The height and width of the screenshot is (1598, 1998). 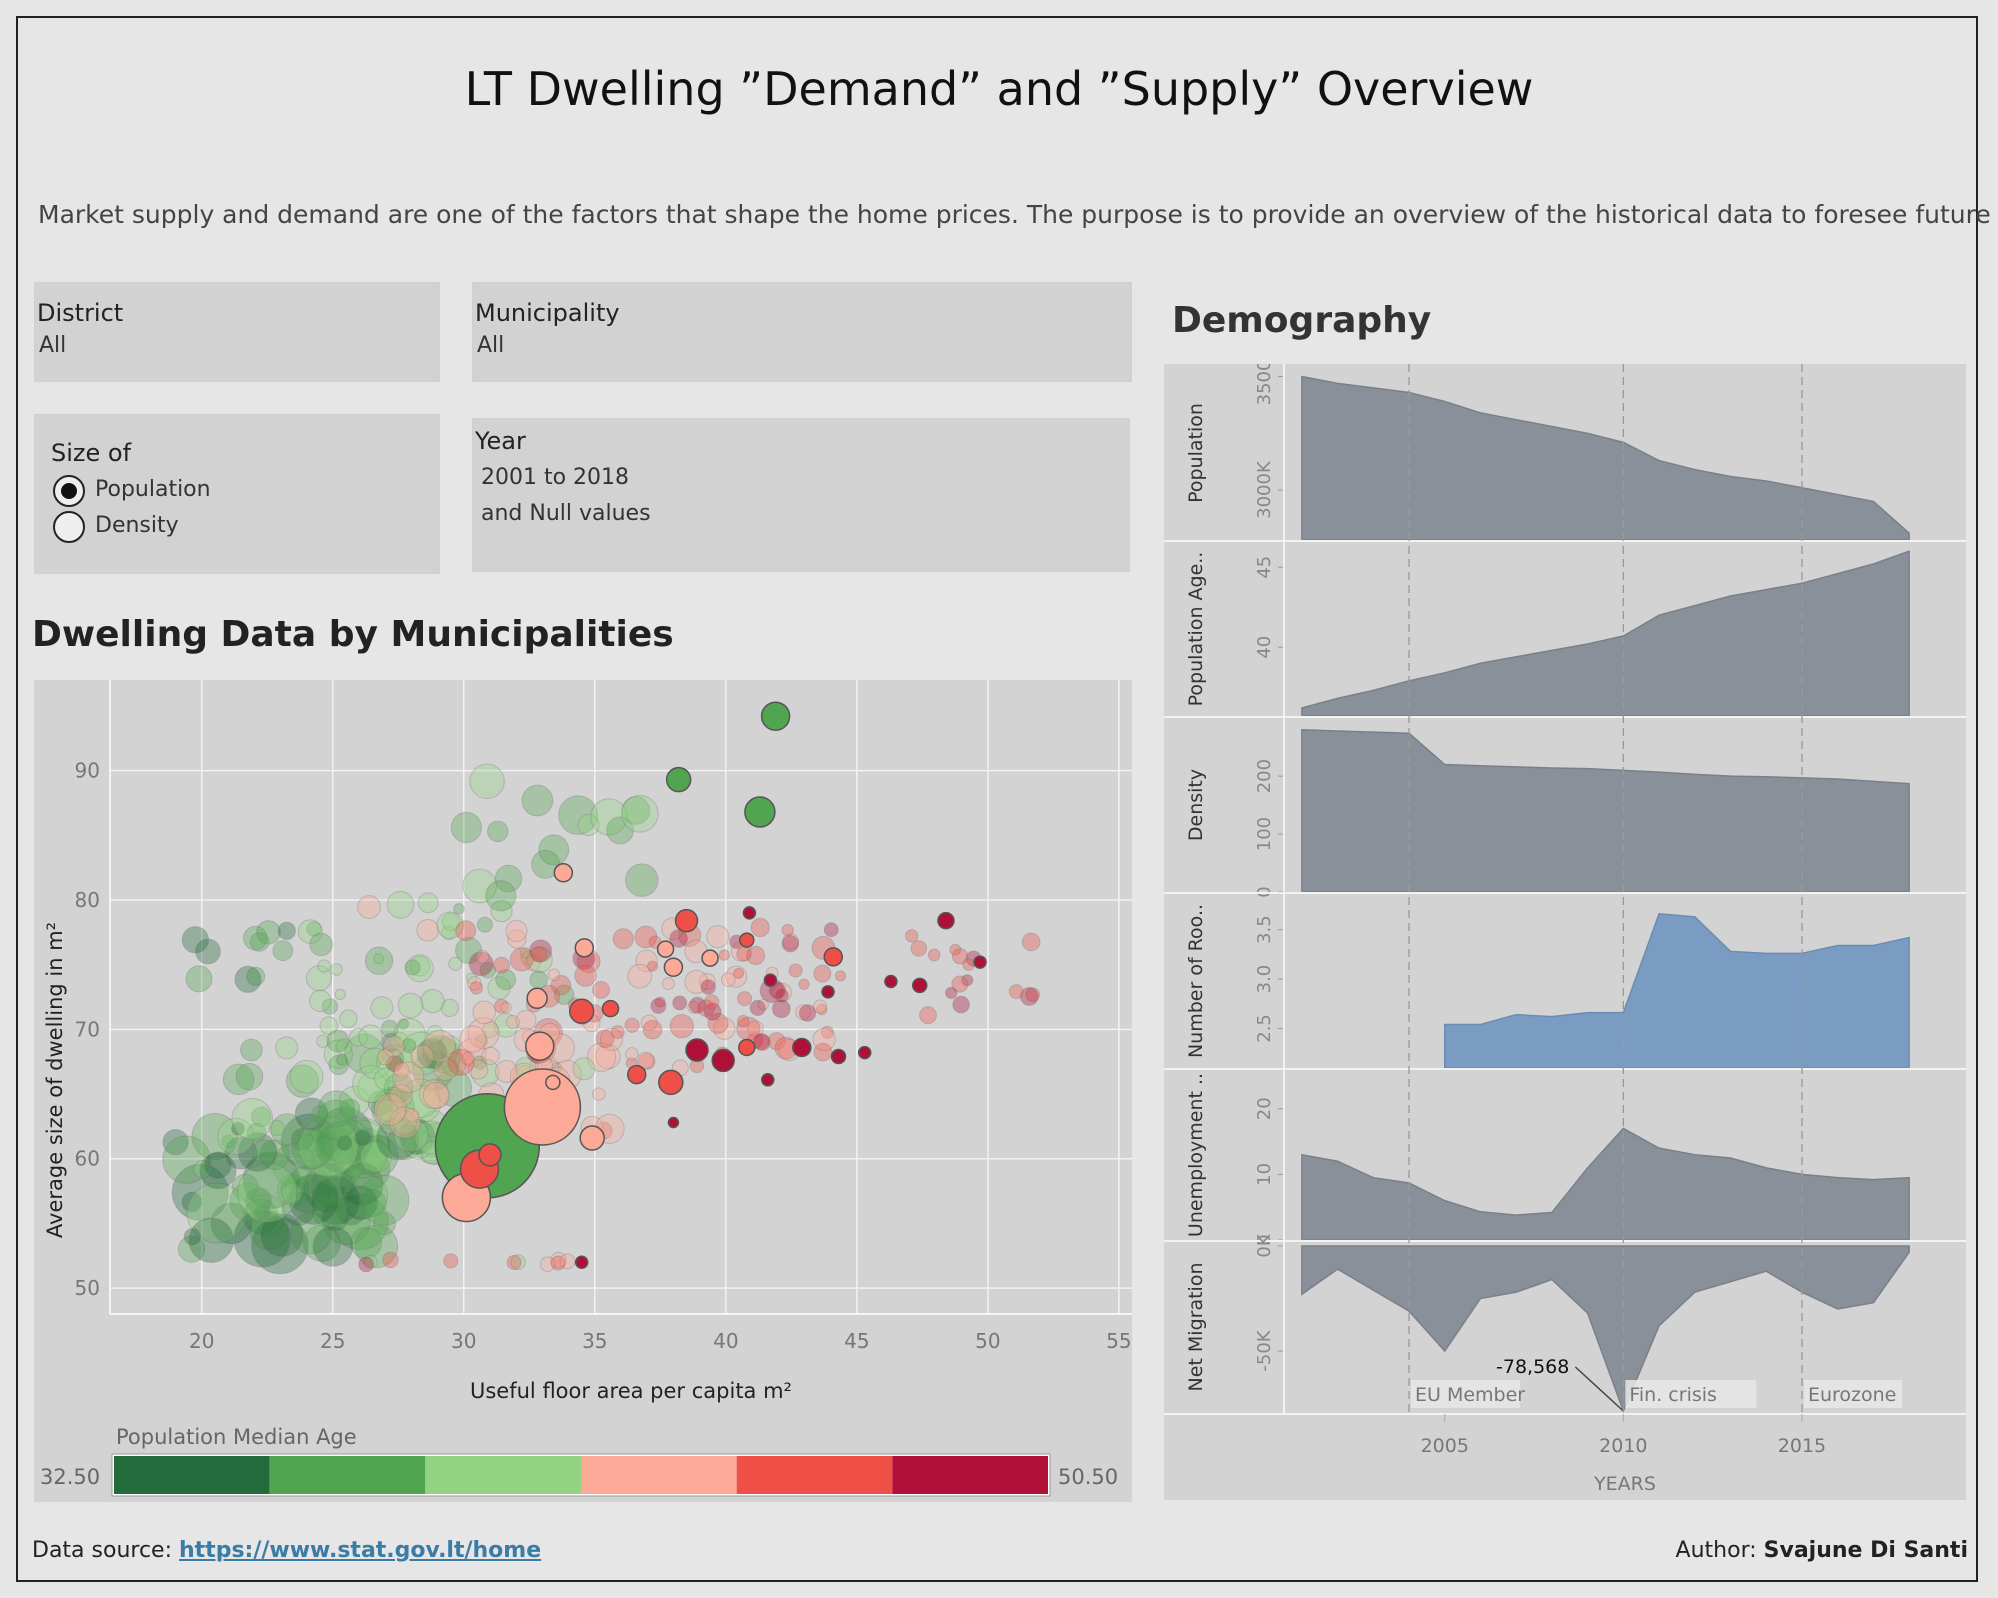 What do you see at coordinates (1264, 384) in the screenshot?
I see `demography-y-tick-label: 3500K` at bounding box center [1264, 384].